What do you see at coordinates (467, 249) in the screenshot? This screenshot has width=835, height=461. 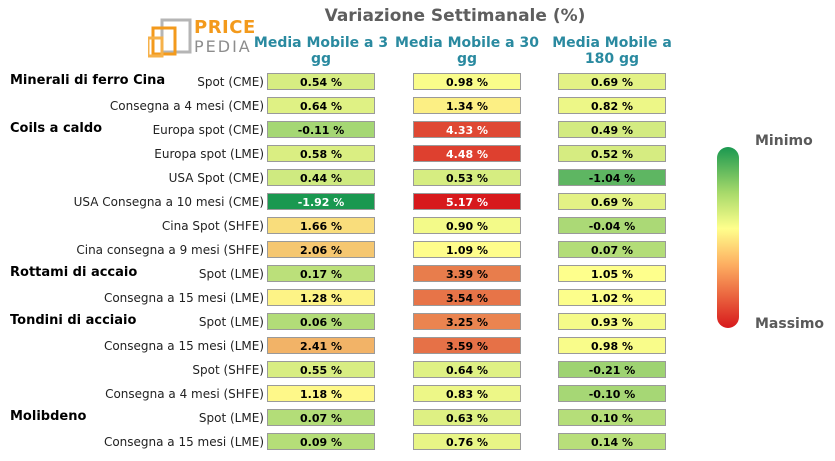 I see `heatmap-cell: 1.09 %` at bounding box center [467, 249].